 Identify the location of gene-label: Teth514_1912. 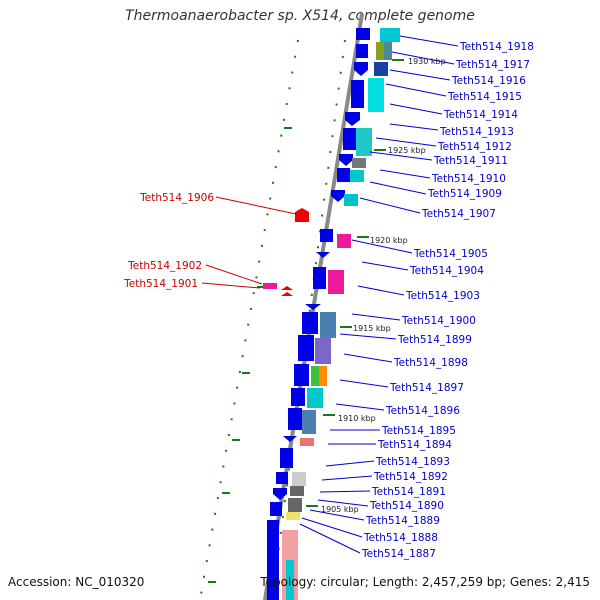
(474, 147).